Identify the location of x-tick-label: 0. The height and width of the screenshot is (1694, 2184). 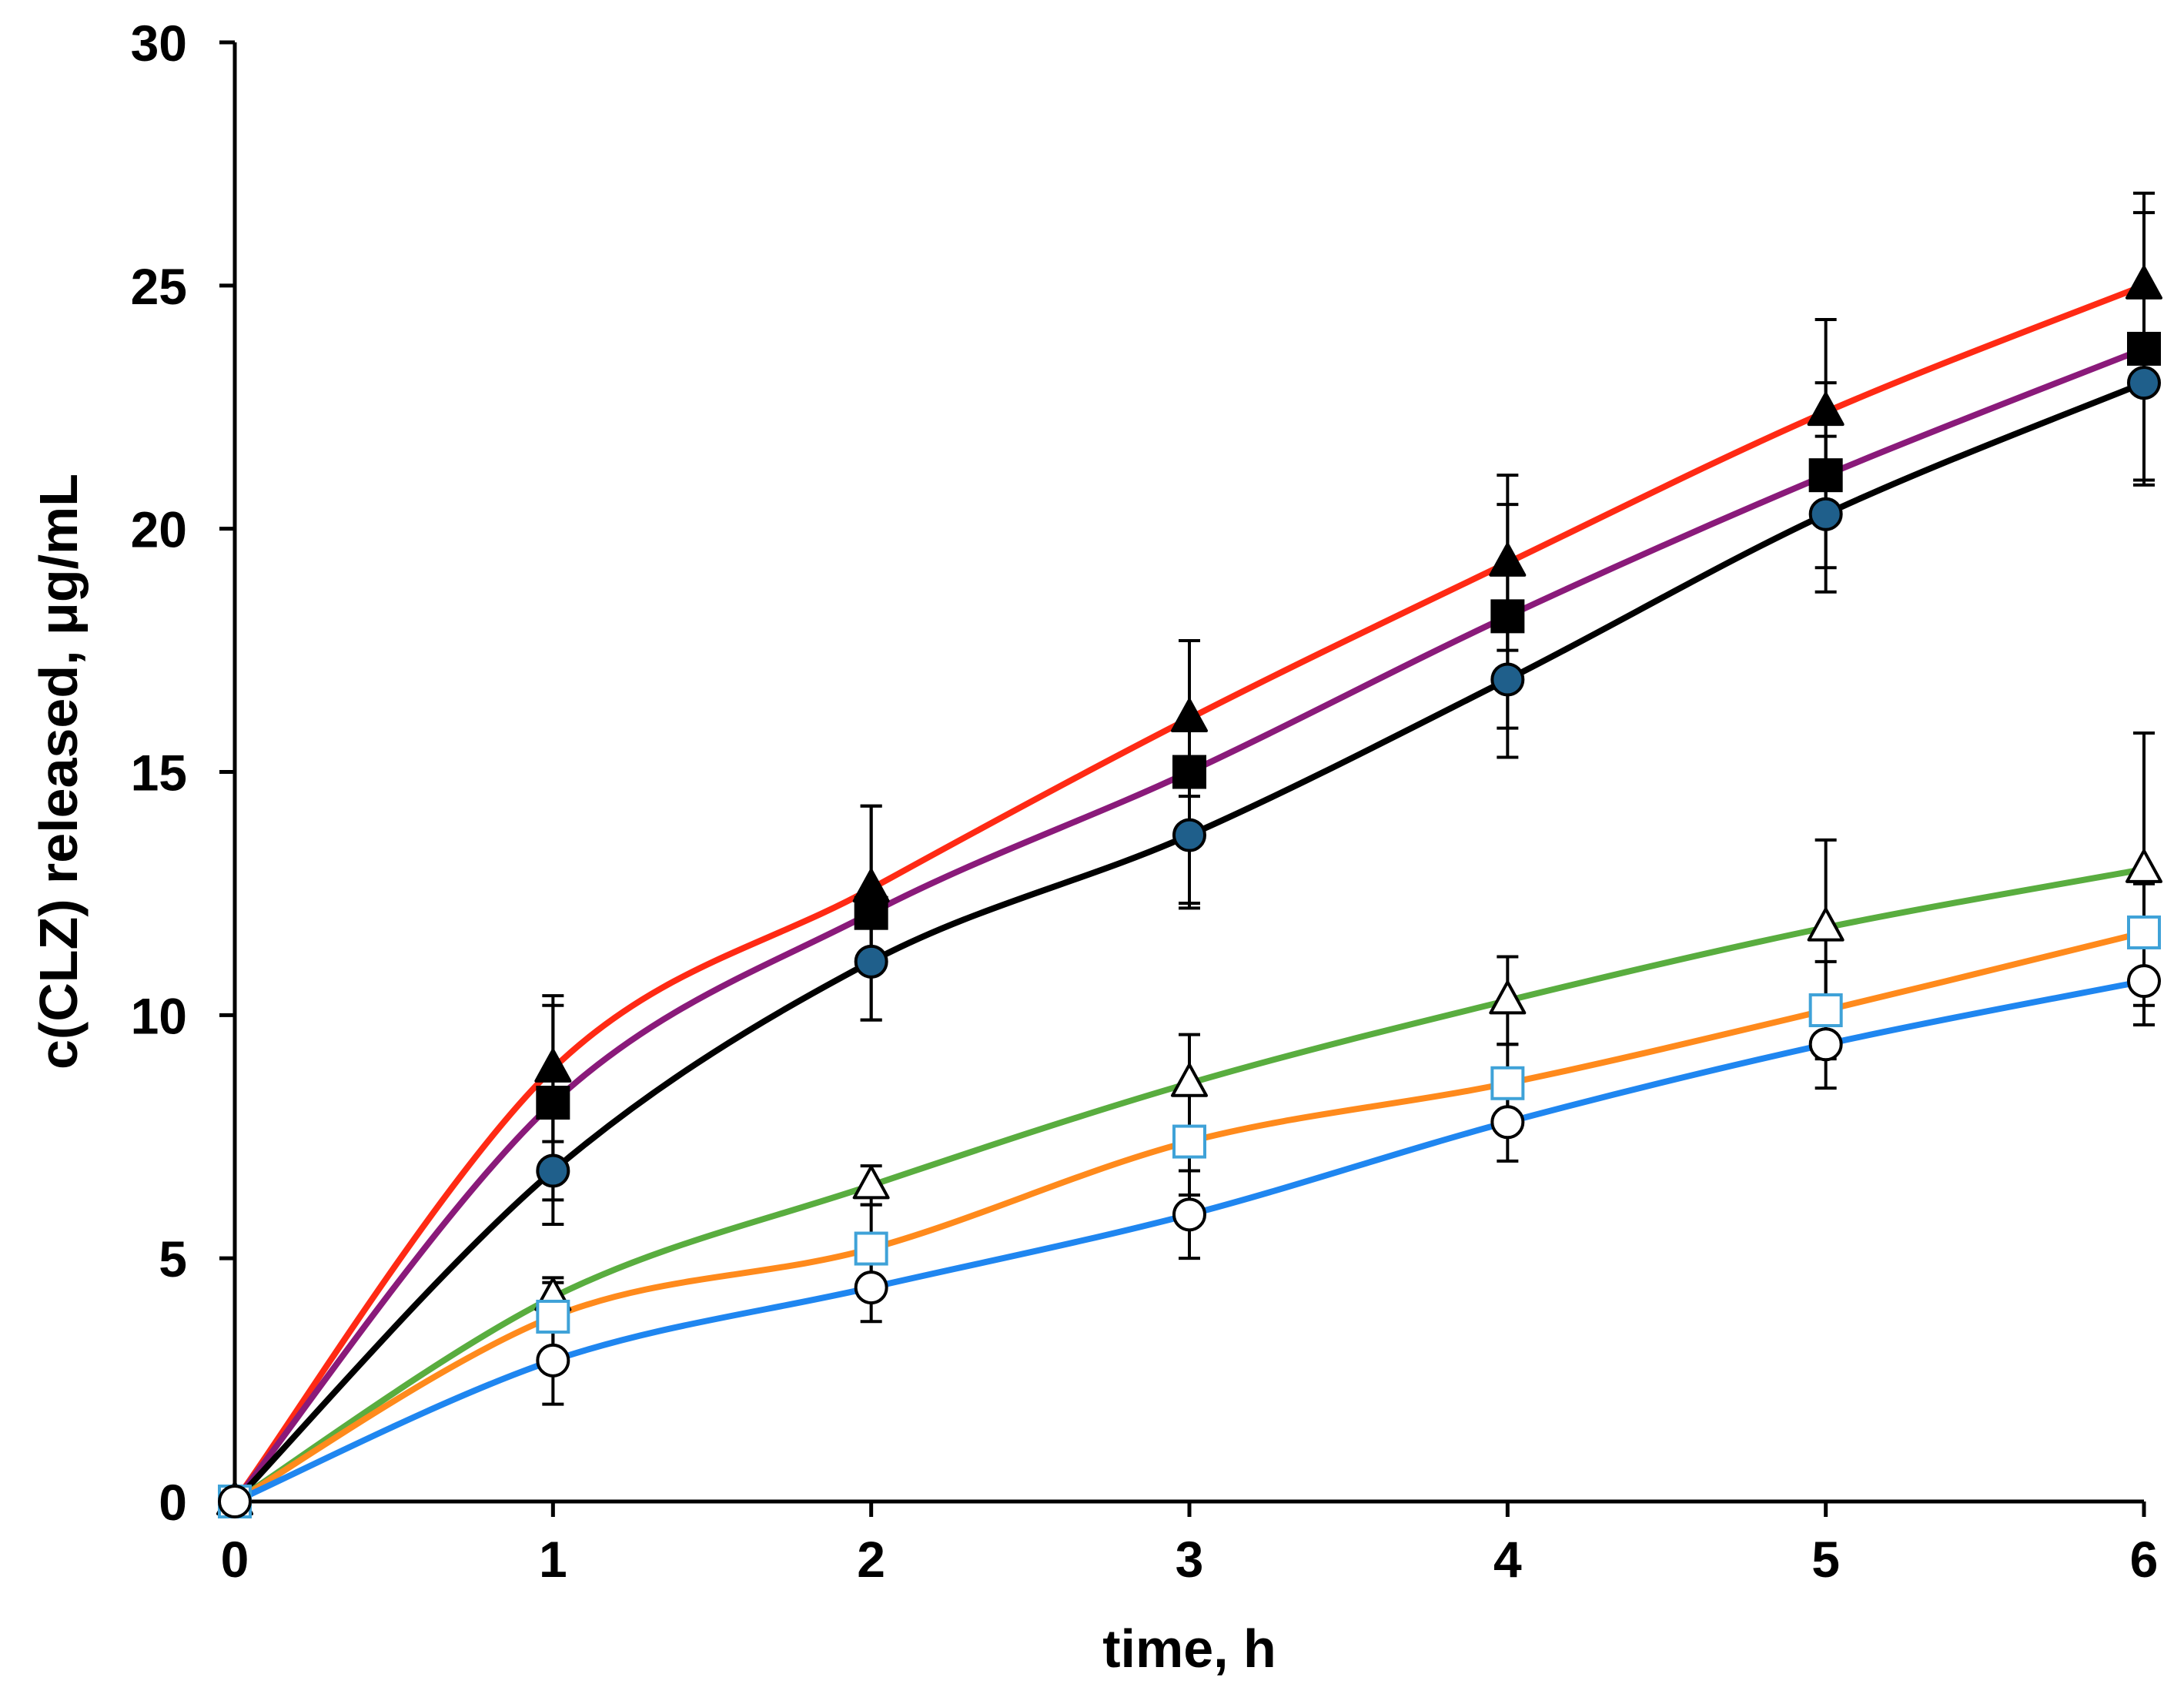
(235, 1559).